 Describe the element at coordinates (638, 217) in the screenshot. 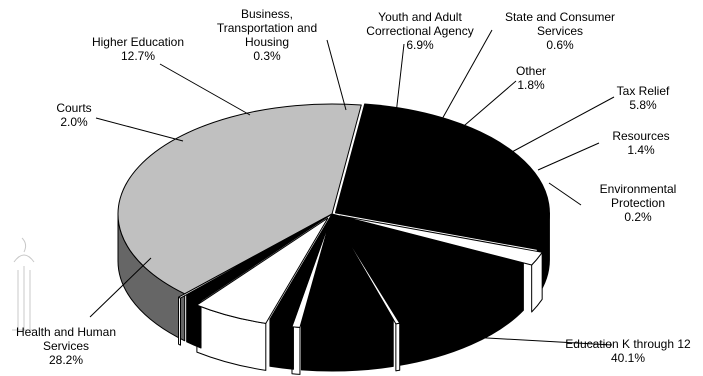

I see `slice-percent: 0.2%` at that location.